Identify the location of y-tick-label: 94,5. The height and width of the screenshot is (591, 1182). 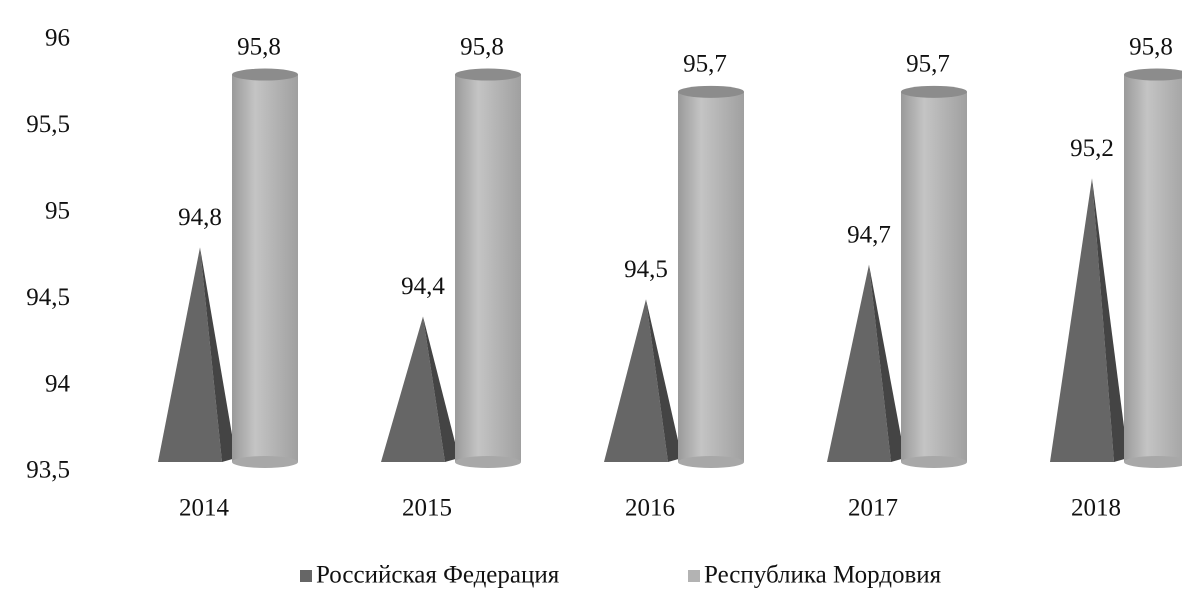
(48, 297).